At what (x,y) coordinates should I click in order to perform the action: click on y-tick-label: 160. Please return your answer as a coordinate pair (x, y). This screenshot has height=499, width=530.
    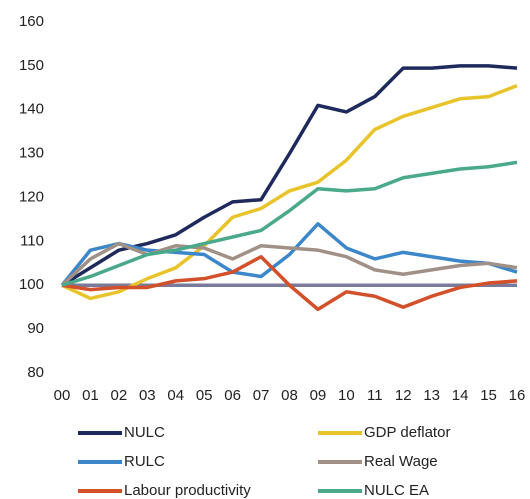
    Looking at the image, I should click on (31, 21).